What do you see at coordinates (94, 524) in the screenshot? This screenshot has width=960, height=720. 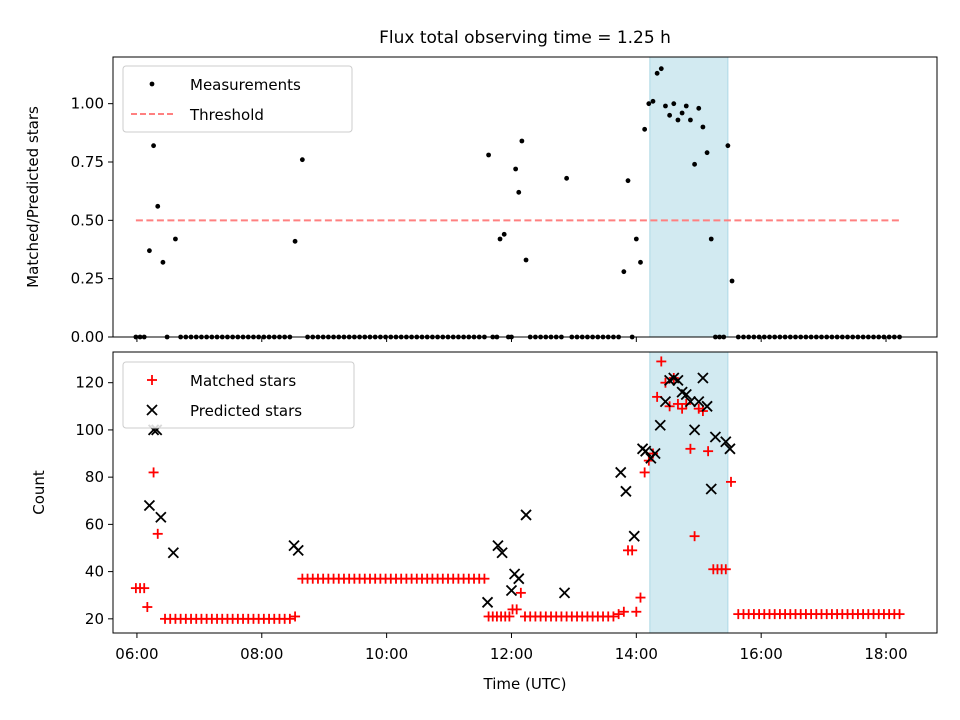 I see `y-tick-label: 60` at bounding box center [94, 524].